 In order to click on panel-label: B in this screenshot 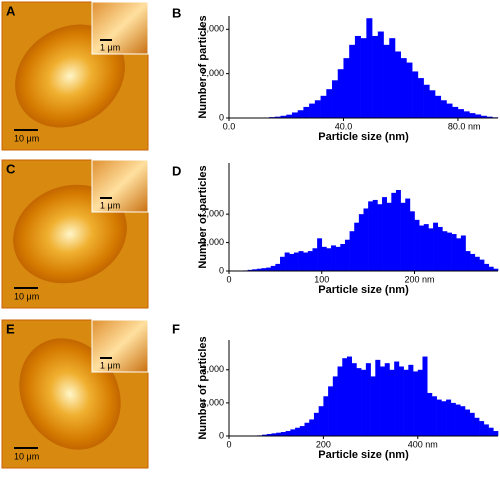, I will do `click(176, 12)`.